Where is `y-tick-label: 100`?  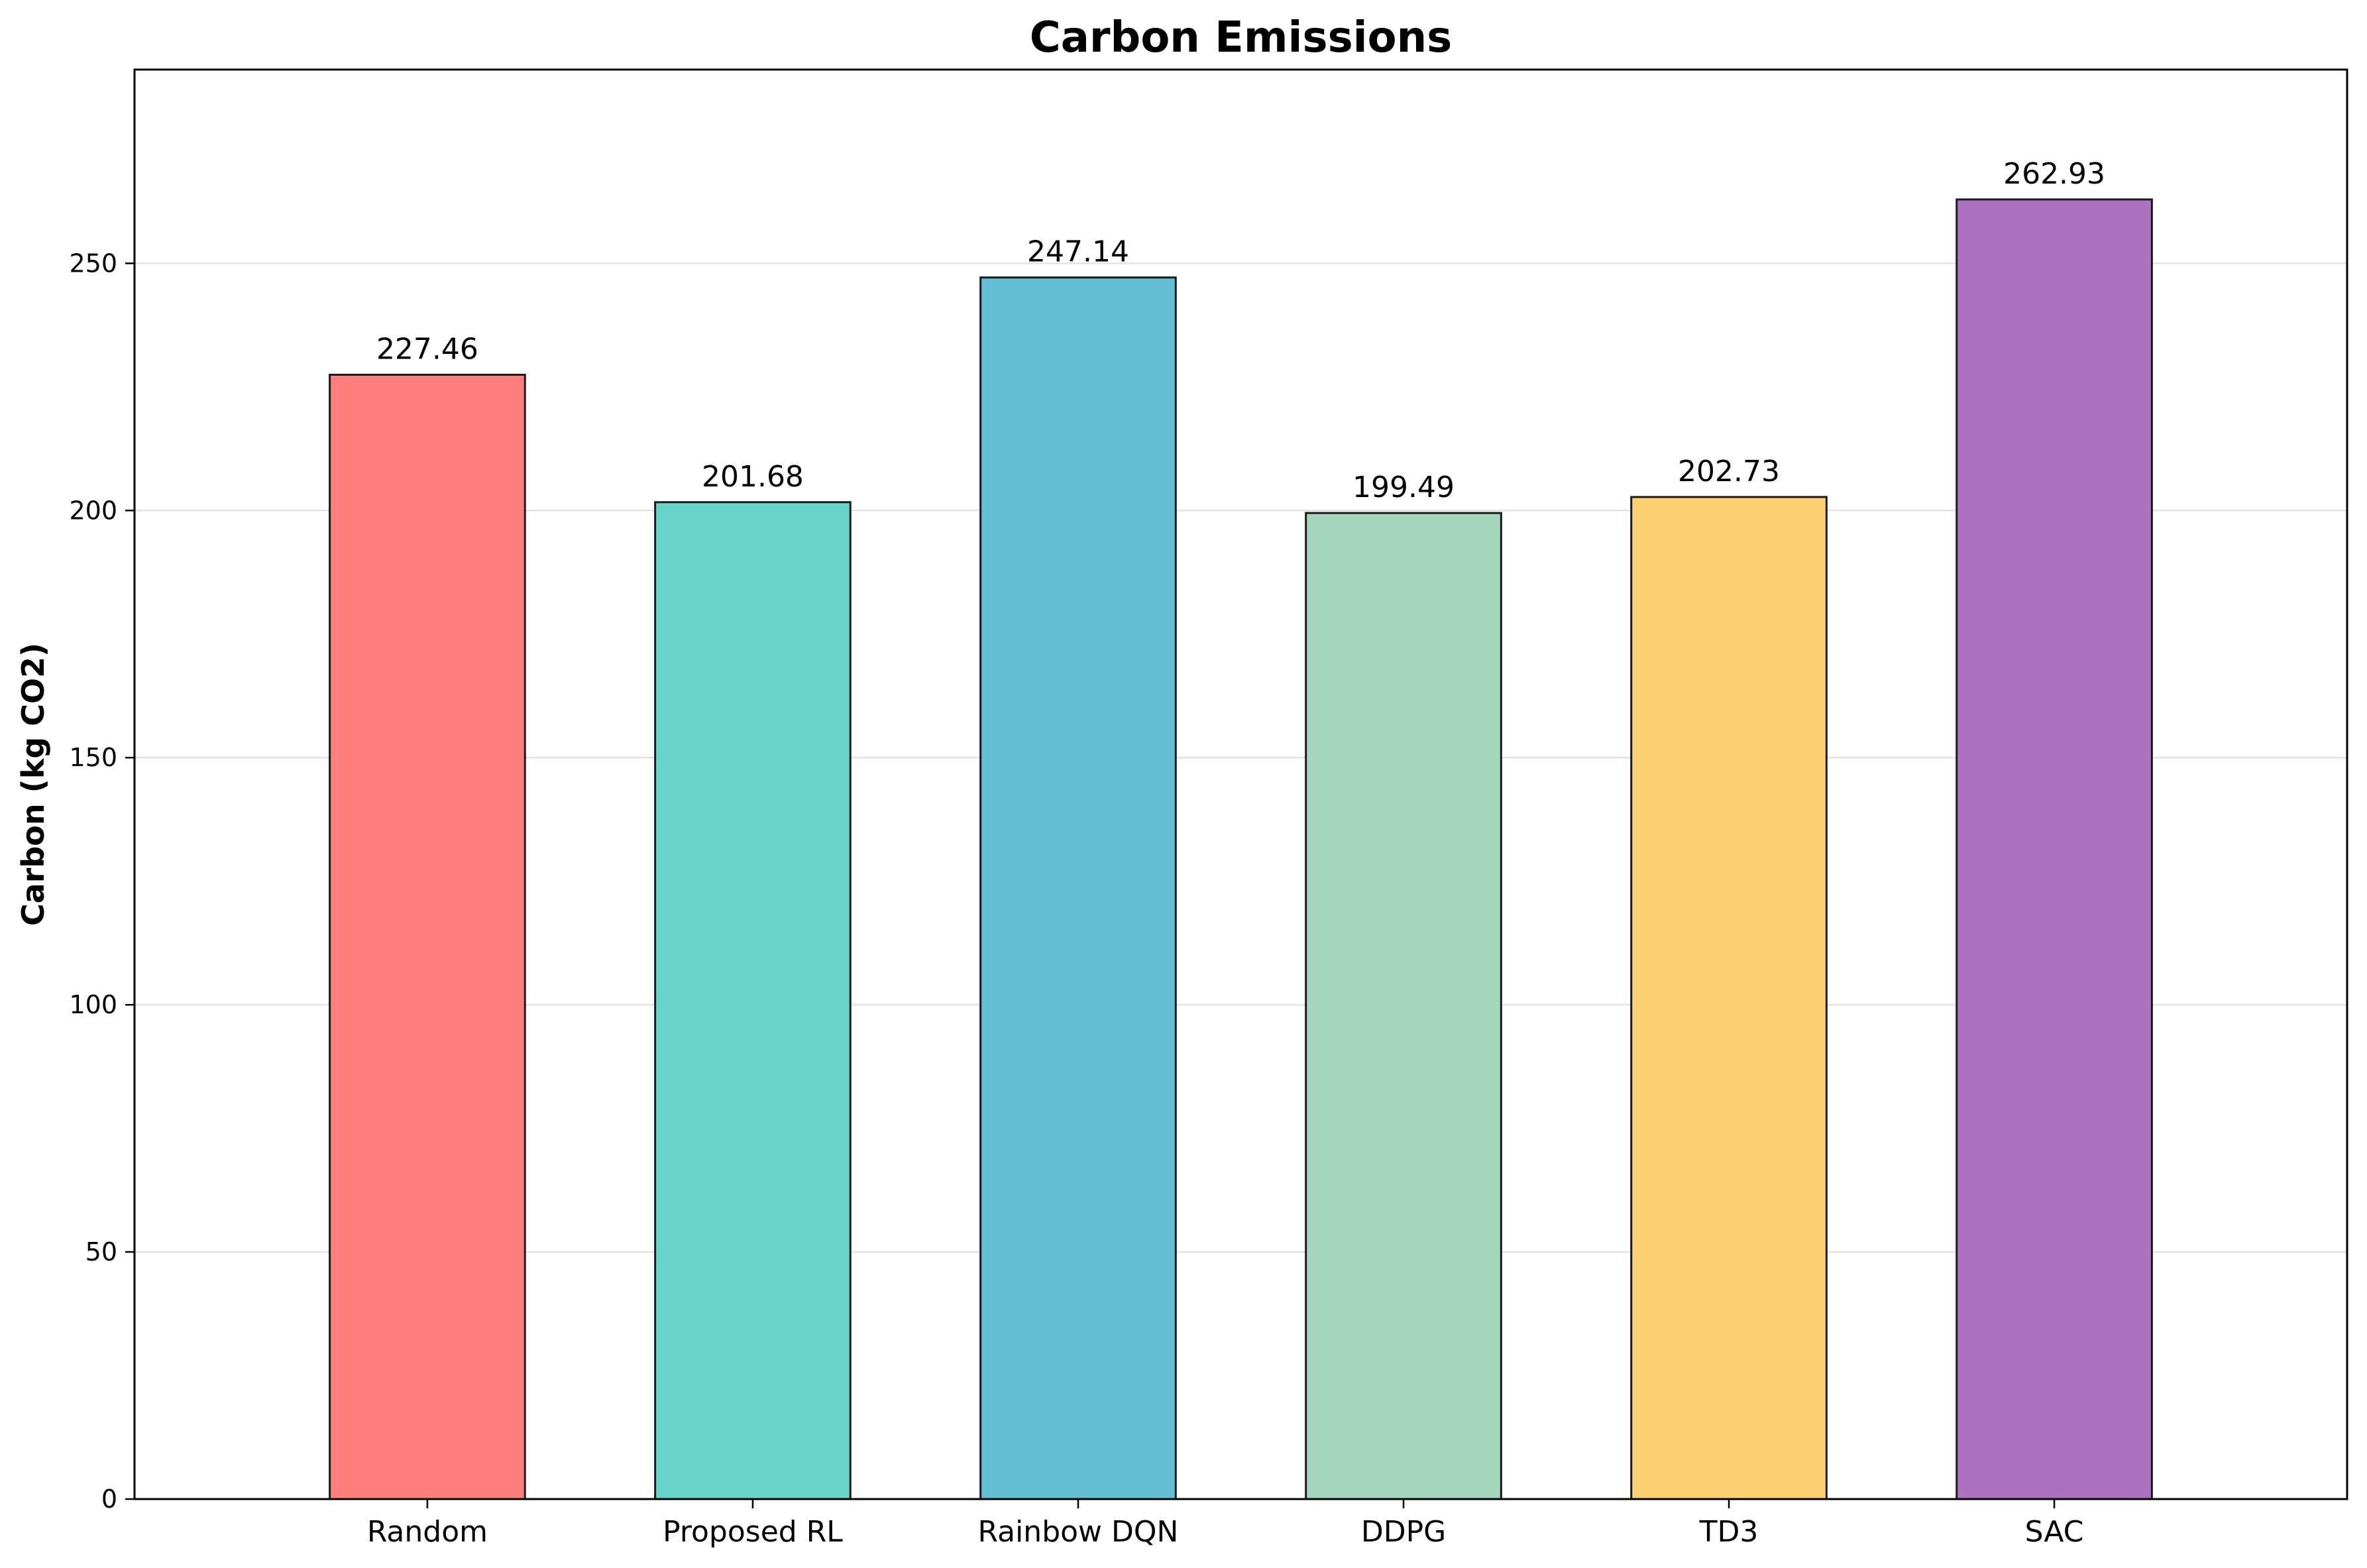 y-tick-label: 100 is located at coordinates (93, 1005).